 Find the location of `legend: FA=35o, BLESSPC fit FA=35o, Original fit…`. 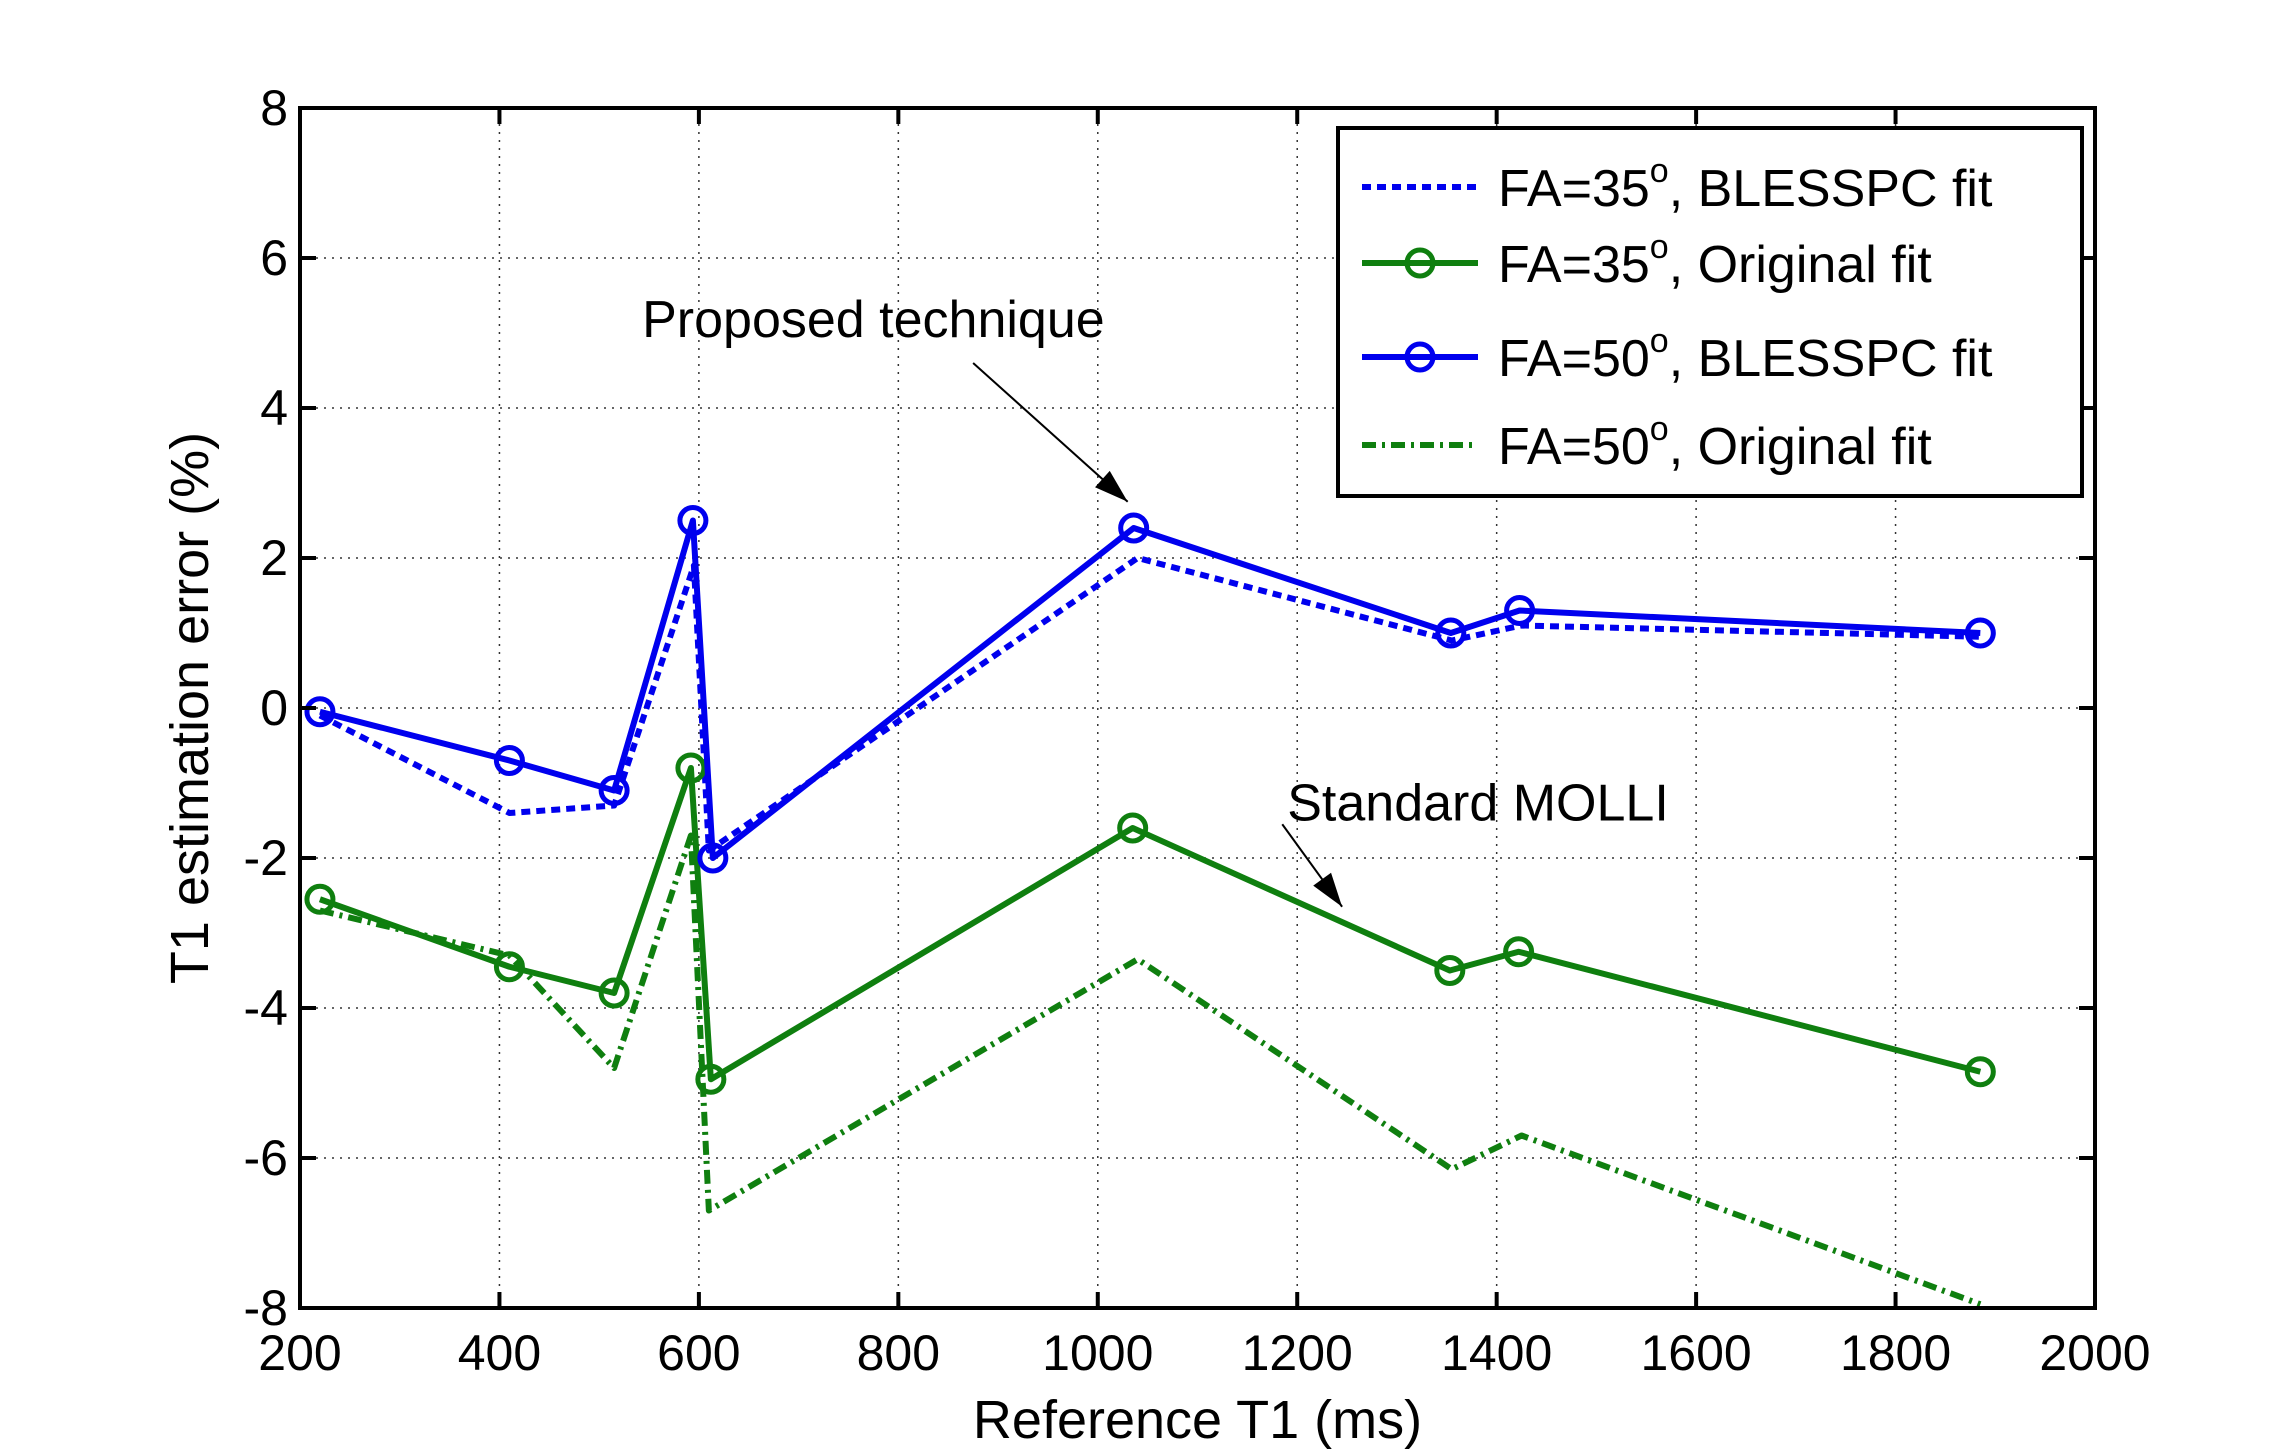

legend: FA=35o, BLESSPC fit FA=35o, Original fit… is located at coordinates (1710, 312).